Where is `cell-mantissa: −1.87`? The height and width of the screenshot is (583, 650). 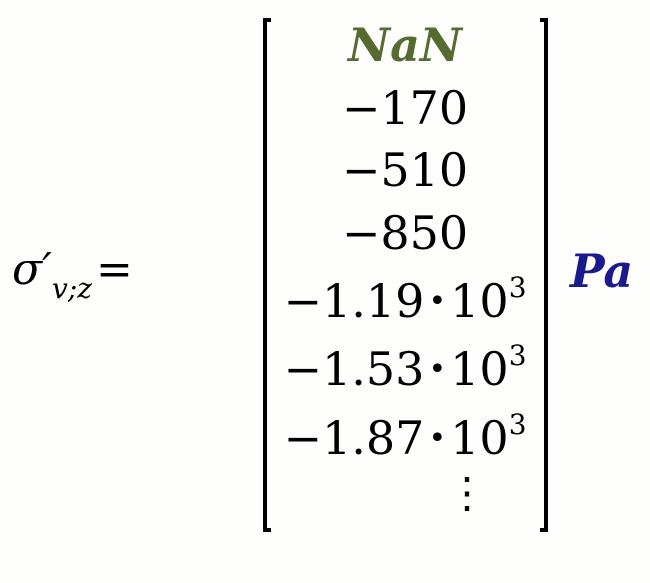 cell-mantissa: −1.87 is located at coordinates (354, 438).